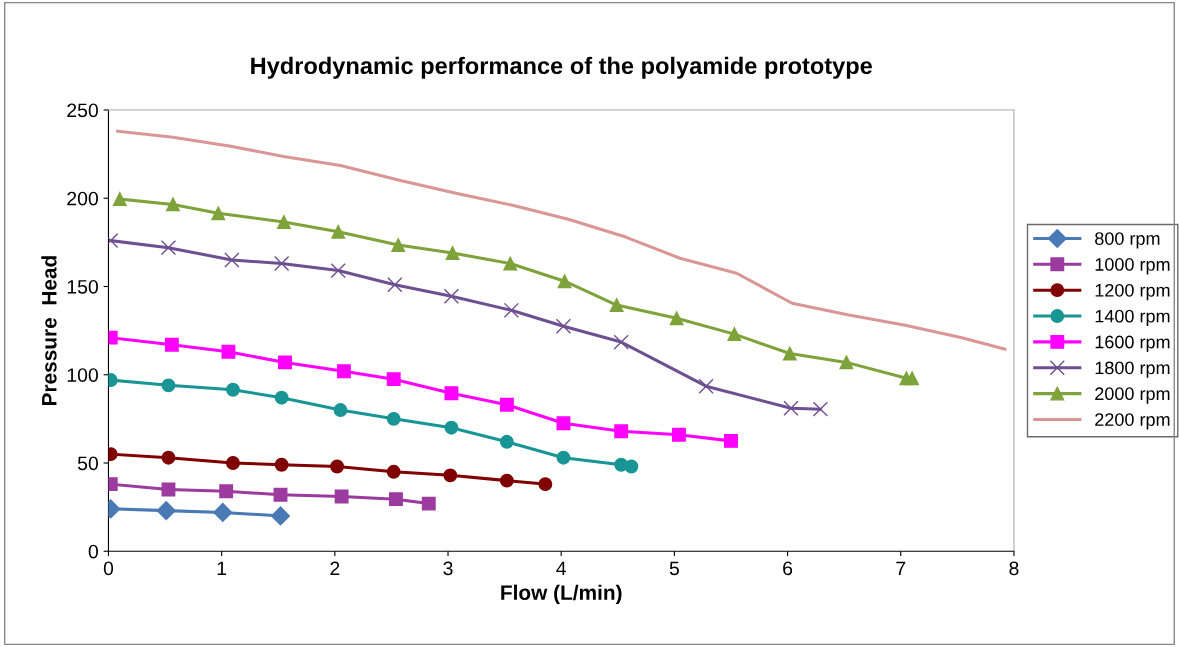 Image resolution: width=1179 pixels, height=647 pixels. What do you see at coordinates (1127, 240) in the screenshot?
I see `legend-label: 800 rpm` at bounding box center [1127, 240].